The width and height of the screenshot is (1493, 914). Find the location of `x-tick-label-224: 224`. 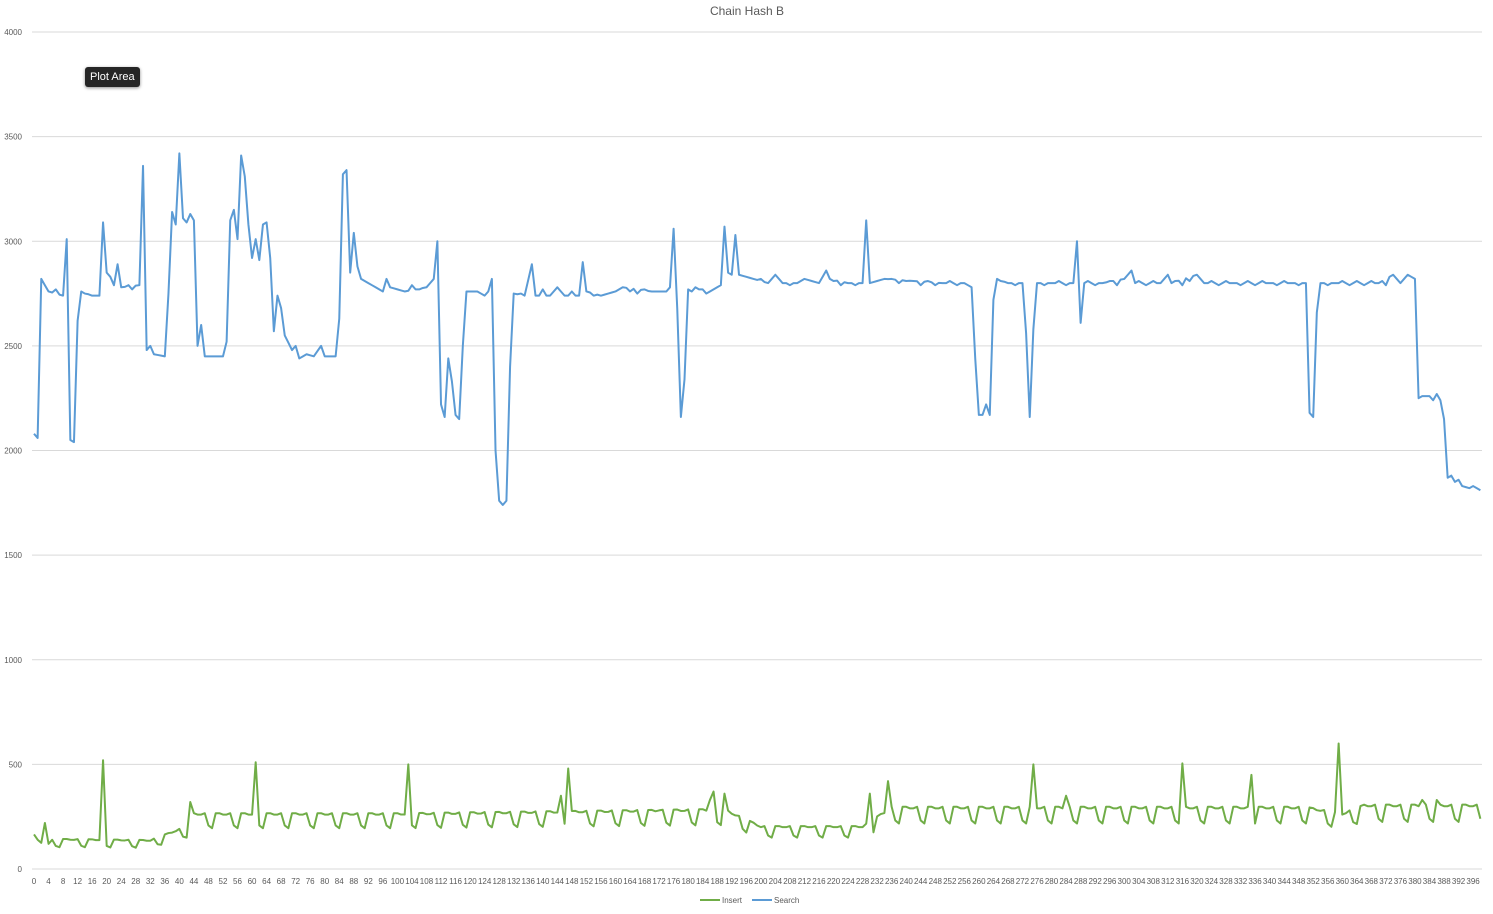

x-tick-label-224: 224 is located at coordinates (848, 881).